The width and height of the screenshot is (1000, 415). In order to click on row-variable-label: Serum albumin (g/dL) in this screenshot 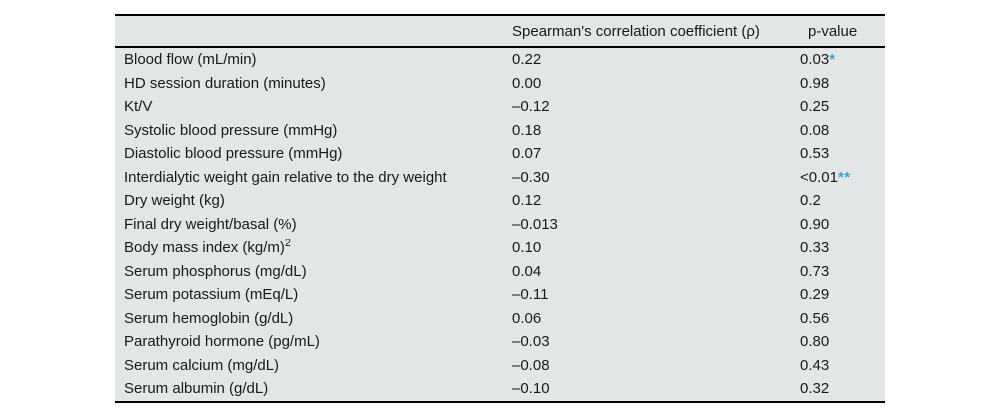, I will do `click(196, 389)`.